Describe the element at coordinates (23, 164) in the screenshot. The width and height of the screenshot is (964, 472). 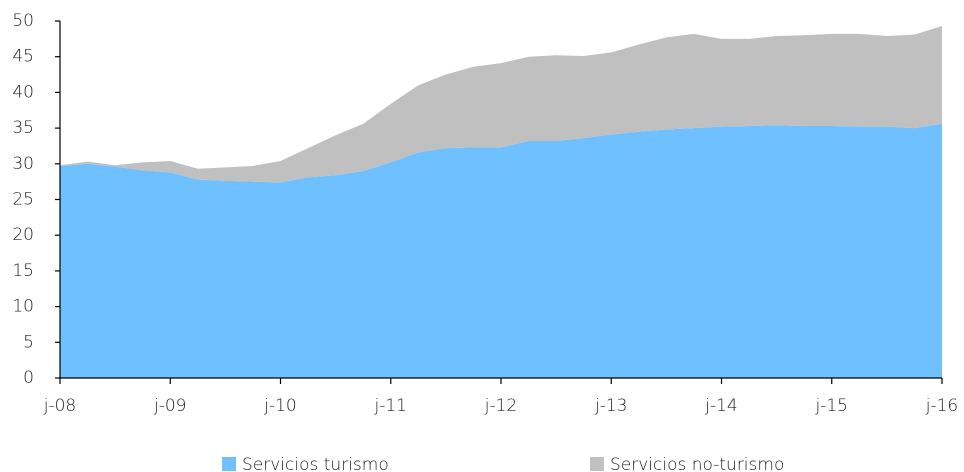
I see `y-tick-label: 30` at that location.